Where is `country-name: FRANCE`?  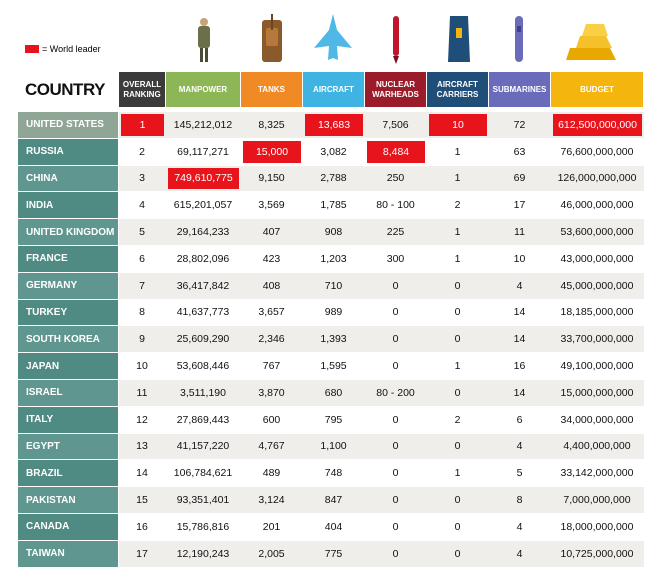 country-name: FRANCE is located at coordinates (68, 259).